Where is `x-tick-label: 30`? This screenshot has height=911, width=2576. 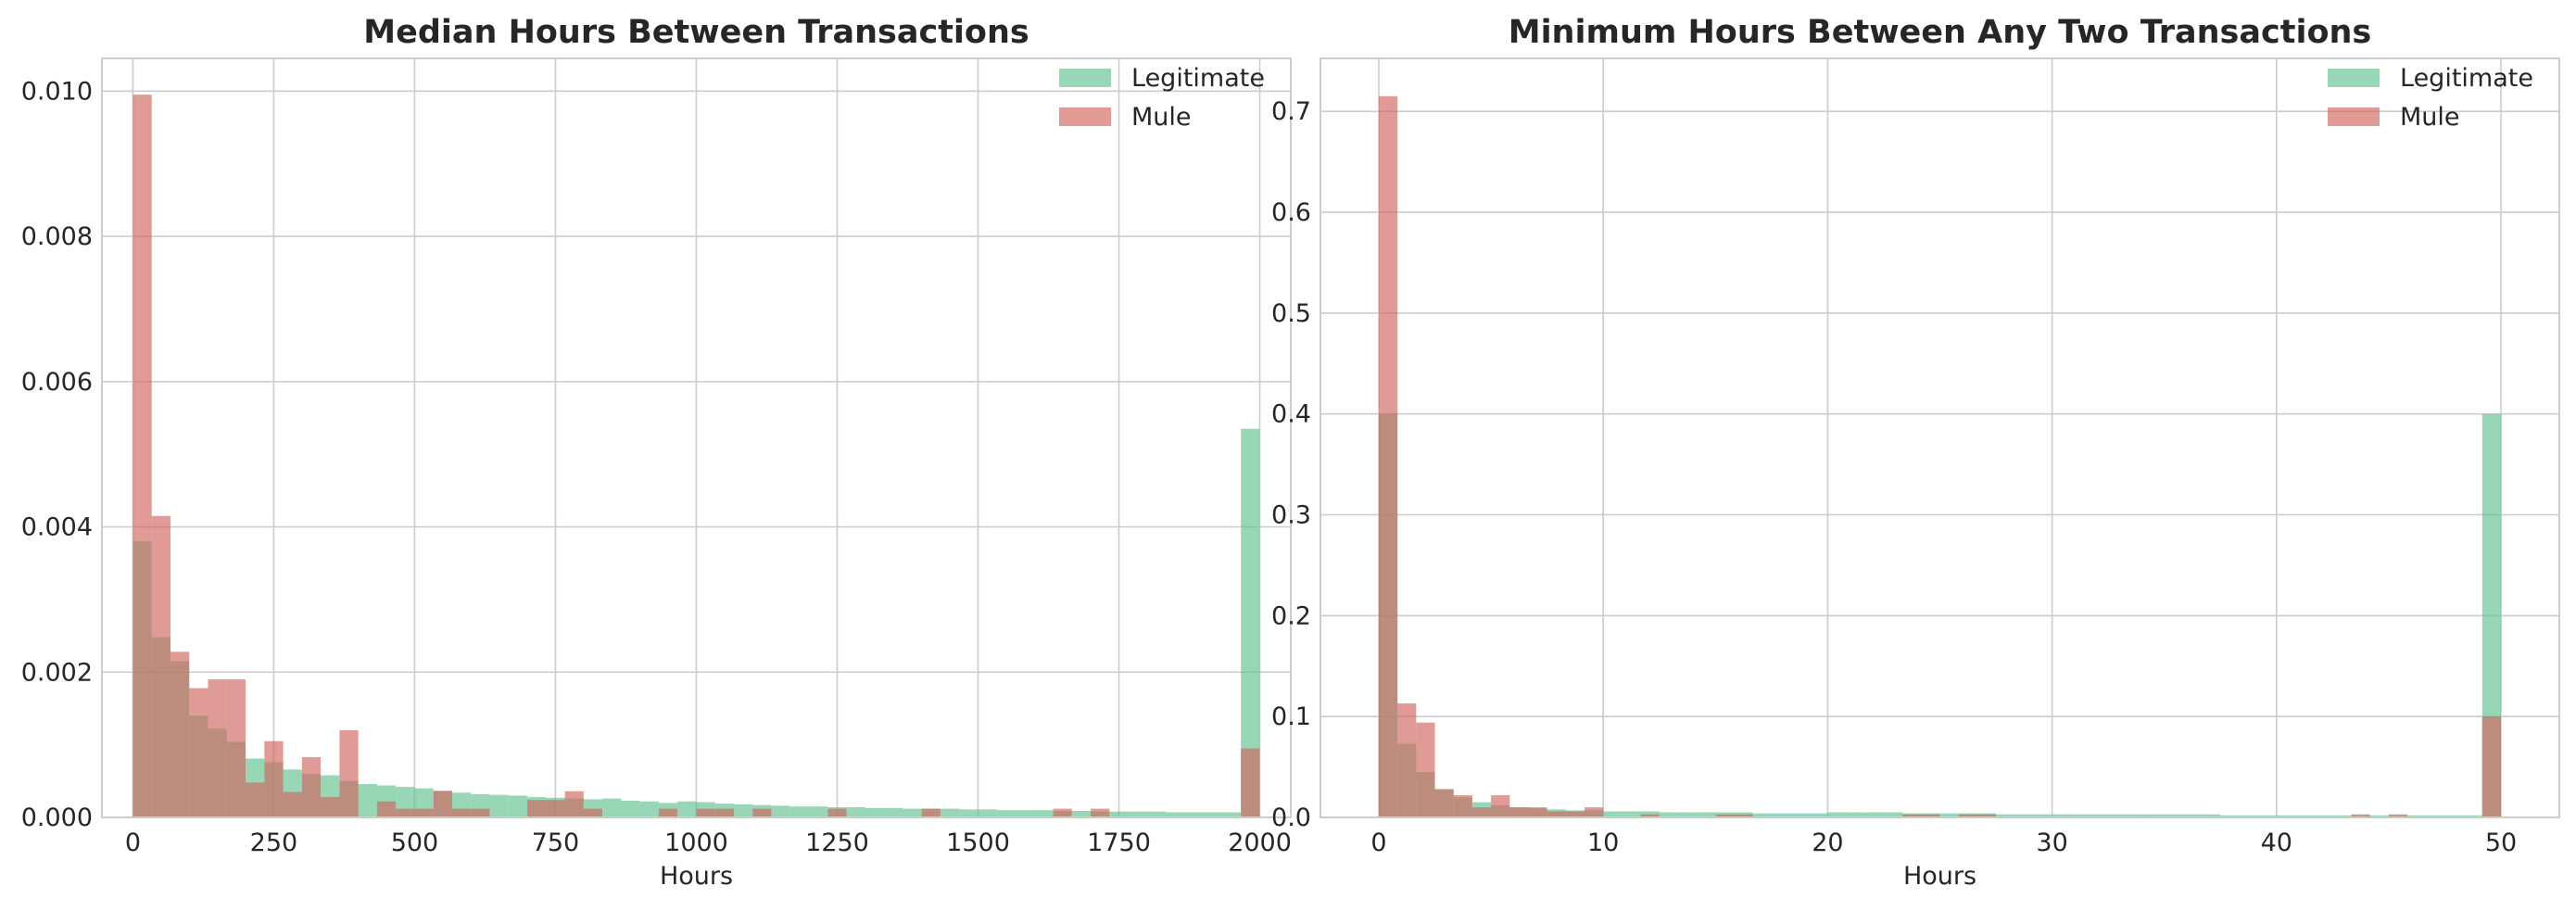
x-tick-label: 30 is located at coordinates (2051, 843).